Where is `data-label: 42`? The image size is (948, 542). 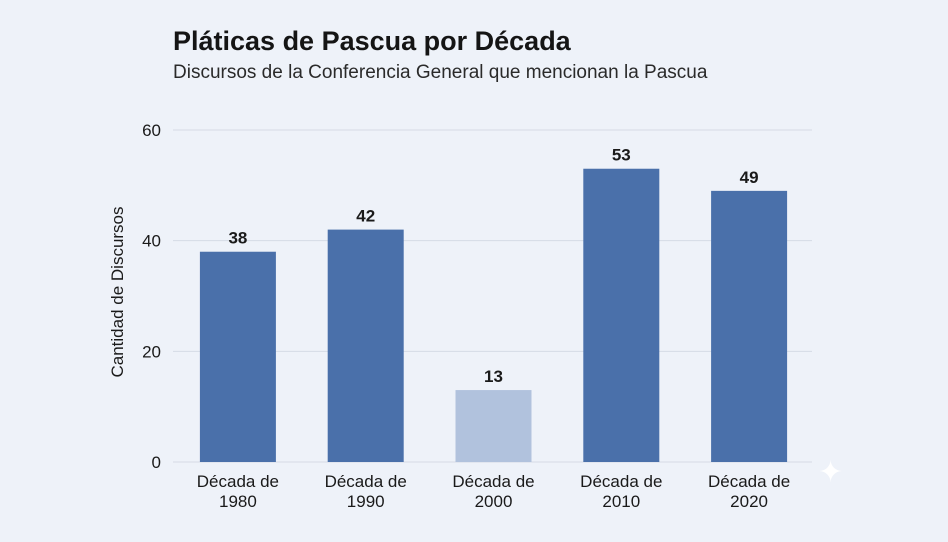 data-label: 42 is located at coordinates (365, 216).